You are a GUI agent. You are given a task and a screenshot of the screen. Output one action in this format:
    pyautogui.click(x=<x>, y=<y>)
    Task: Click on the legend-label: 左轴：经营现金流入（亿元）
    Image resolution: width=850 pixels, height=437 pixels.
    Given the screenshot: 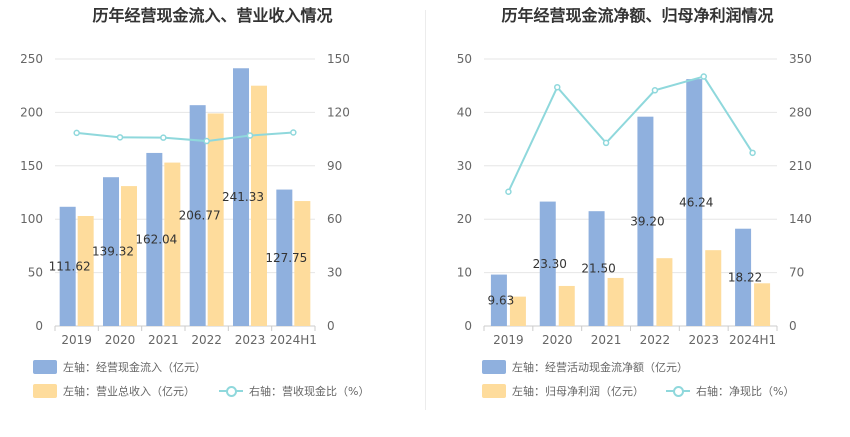 What is the action you would take?
    pyautogui.click(x=134, y=367)
    